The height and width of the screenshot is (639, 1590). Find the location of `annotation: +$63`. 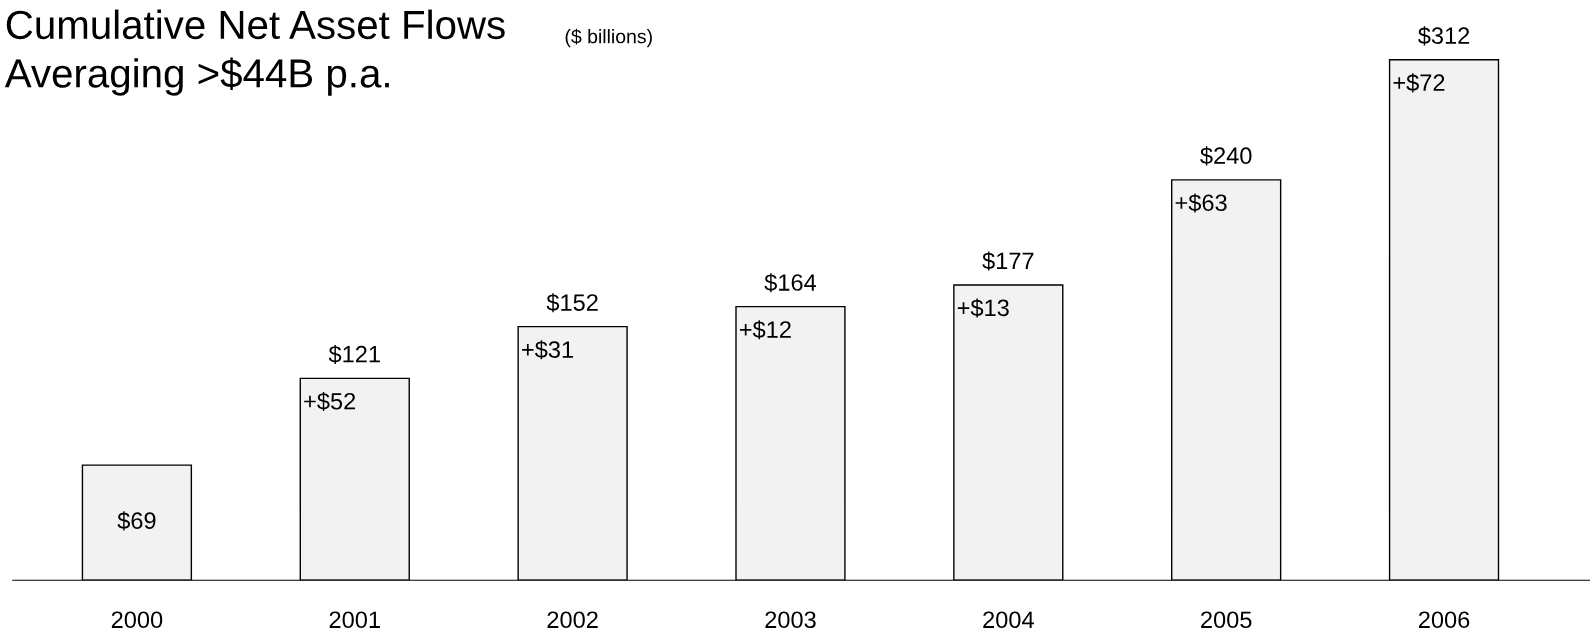

annotation: +$63 is located at coordinates (1201, 203).